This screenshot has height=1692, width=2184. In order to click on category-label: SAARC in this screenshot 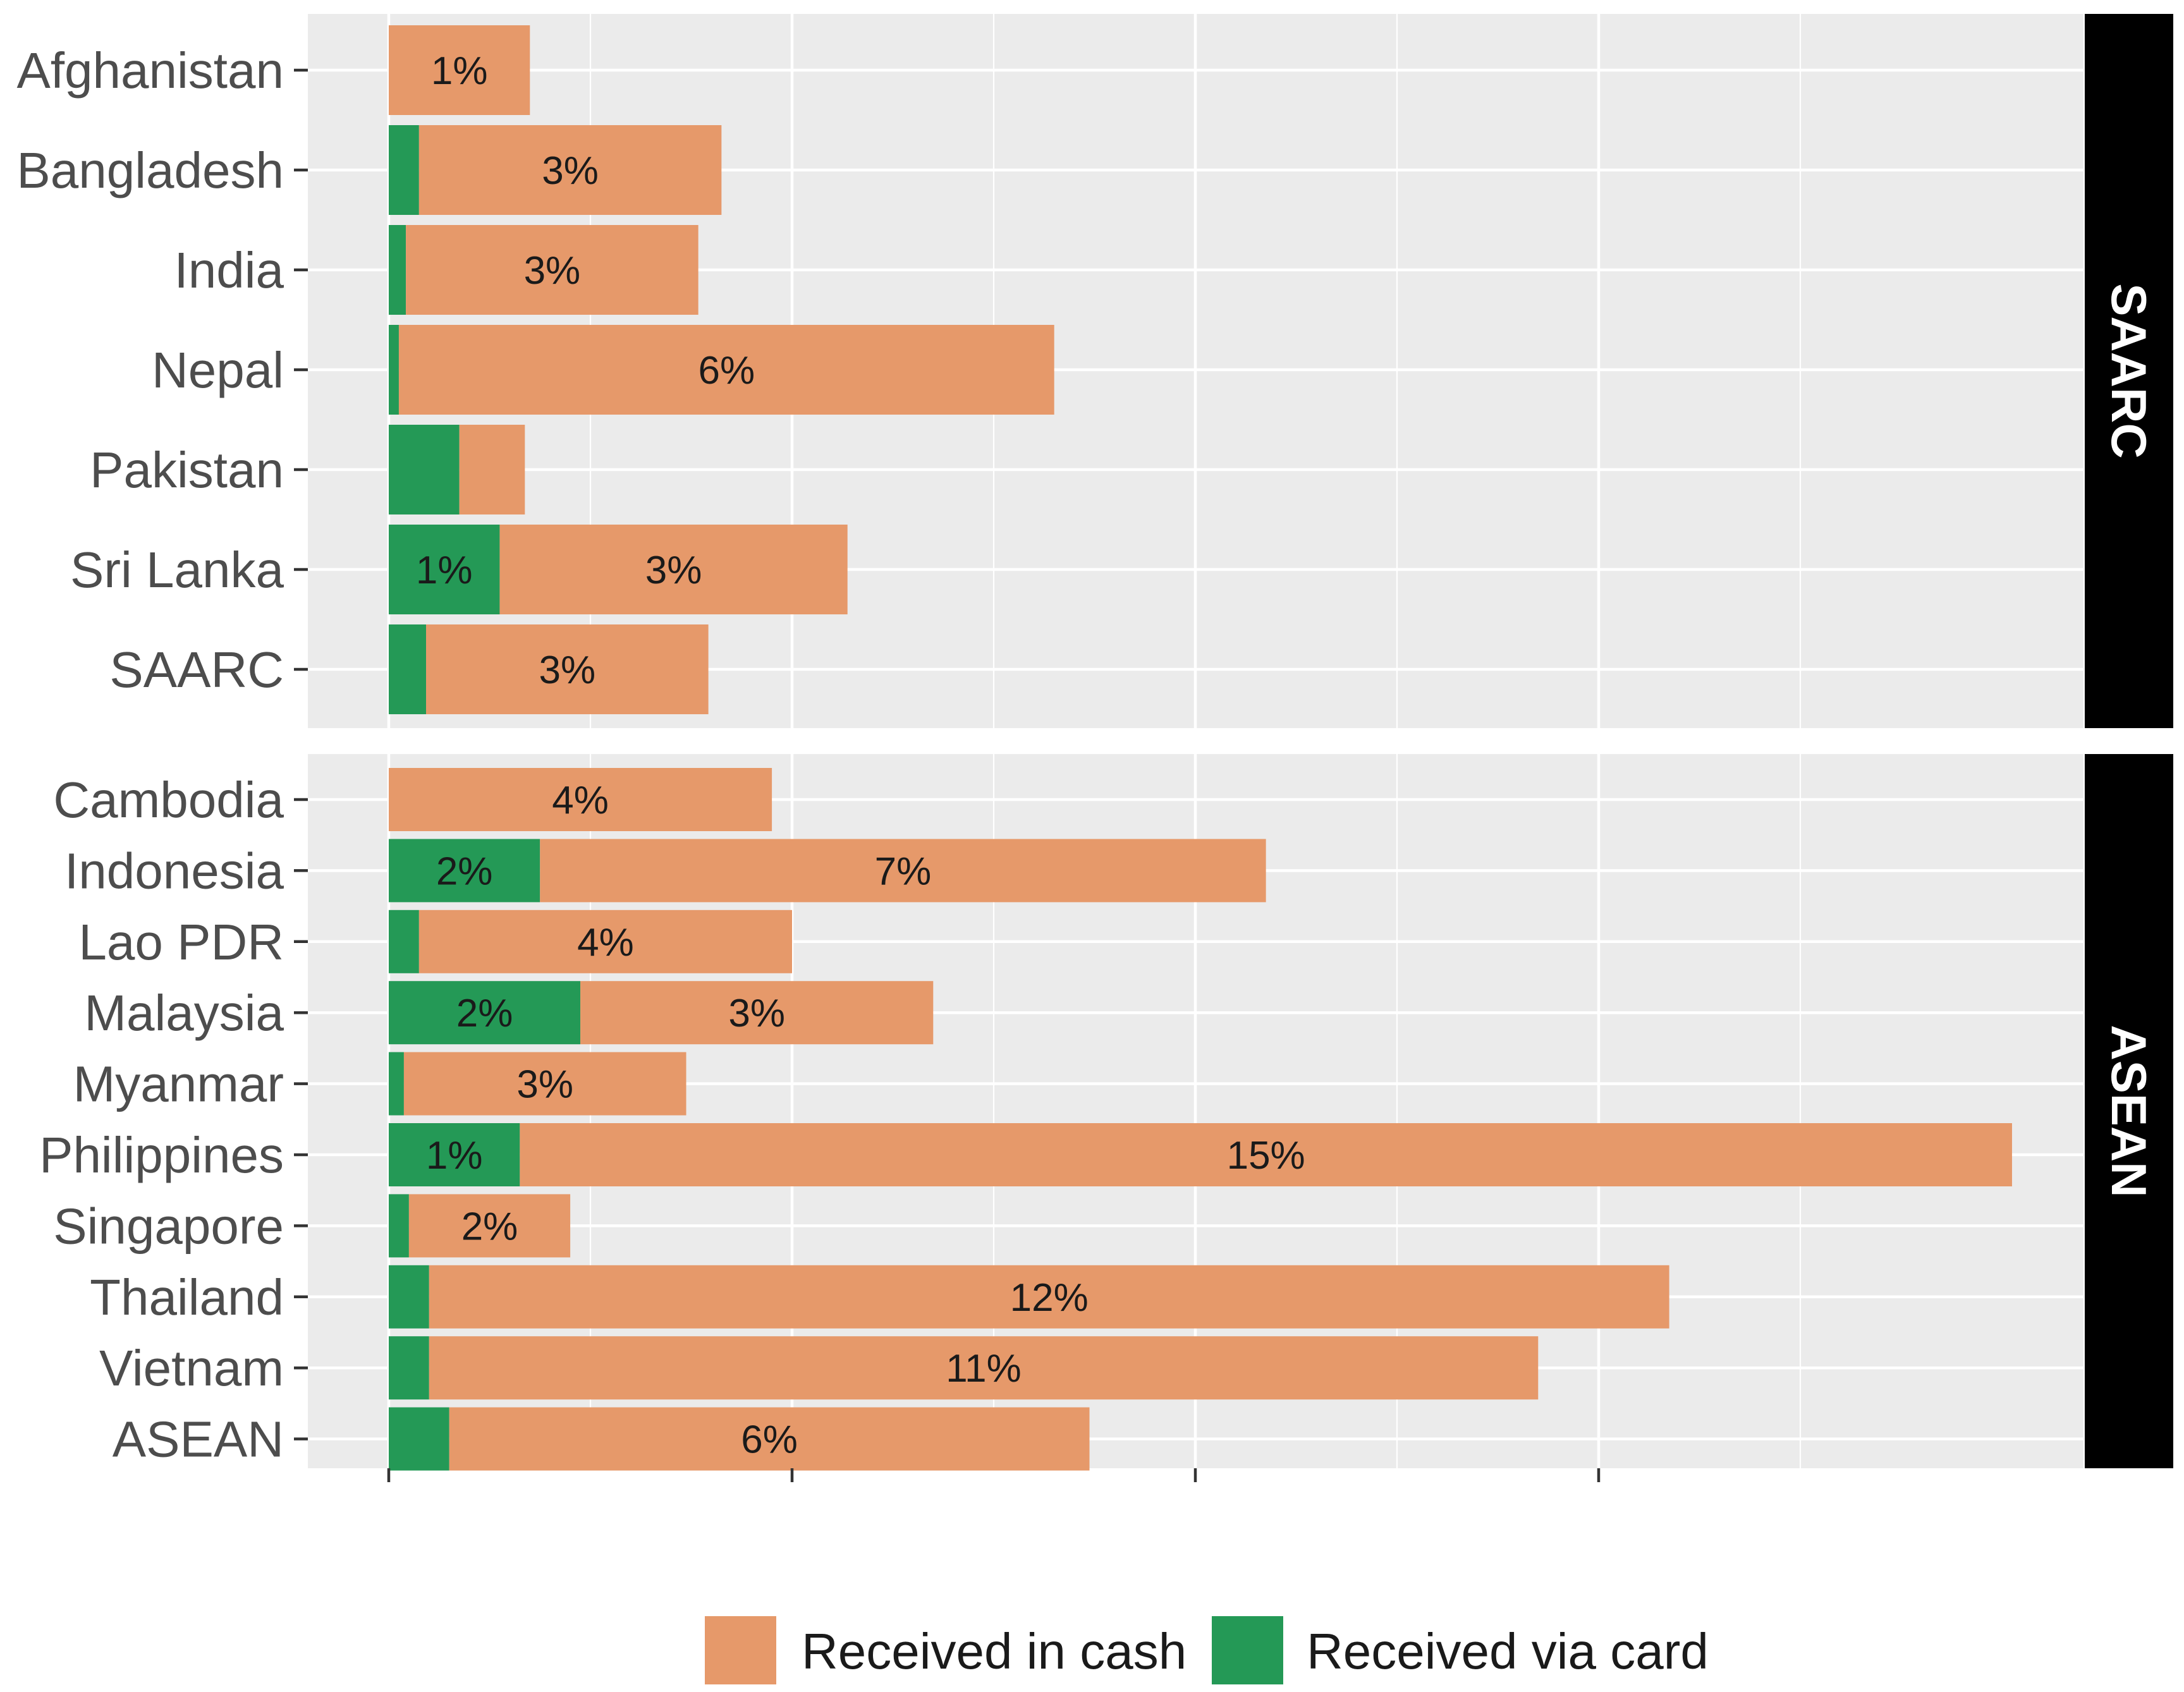, I will do `click(196, 670)`.